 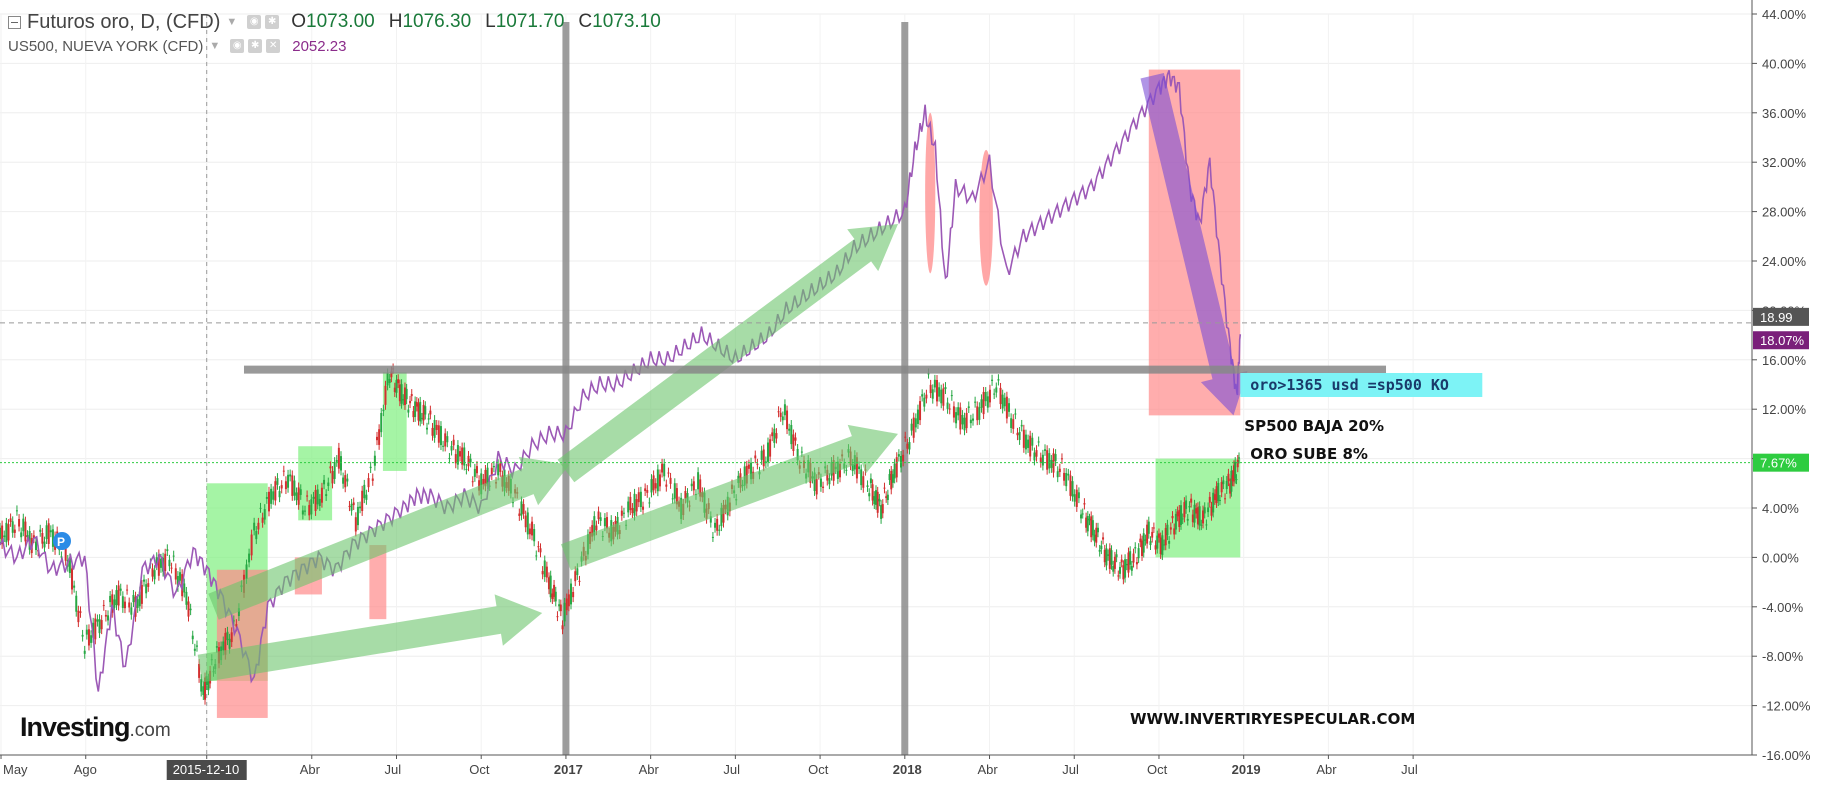 I want to click on y-tick-label: 32.00%, so click(x=1784, y=162).